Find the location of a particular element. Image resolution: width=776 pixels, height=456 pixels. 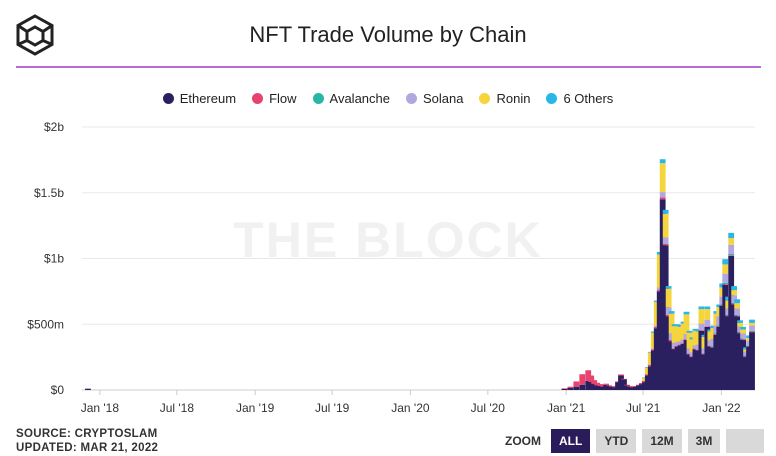

zoom-extra-button is located at coordinates (745, 441).